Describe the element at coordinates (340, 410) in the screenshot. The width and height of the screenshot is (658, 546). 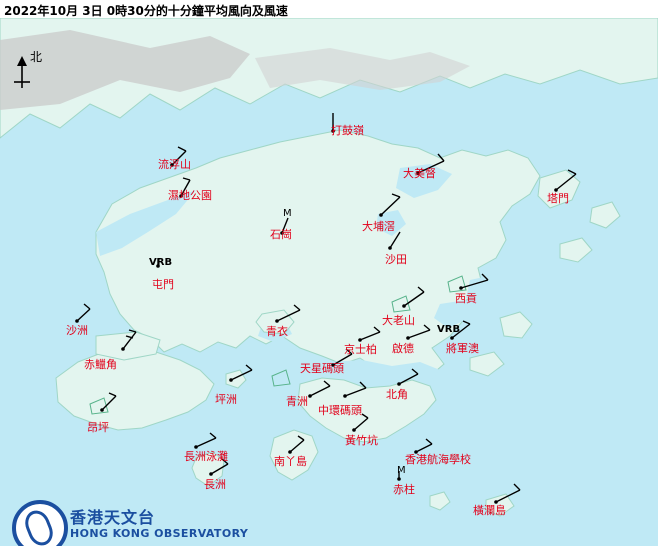
I see `station-label-central-pier: 中環碼頭` at that location.